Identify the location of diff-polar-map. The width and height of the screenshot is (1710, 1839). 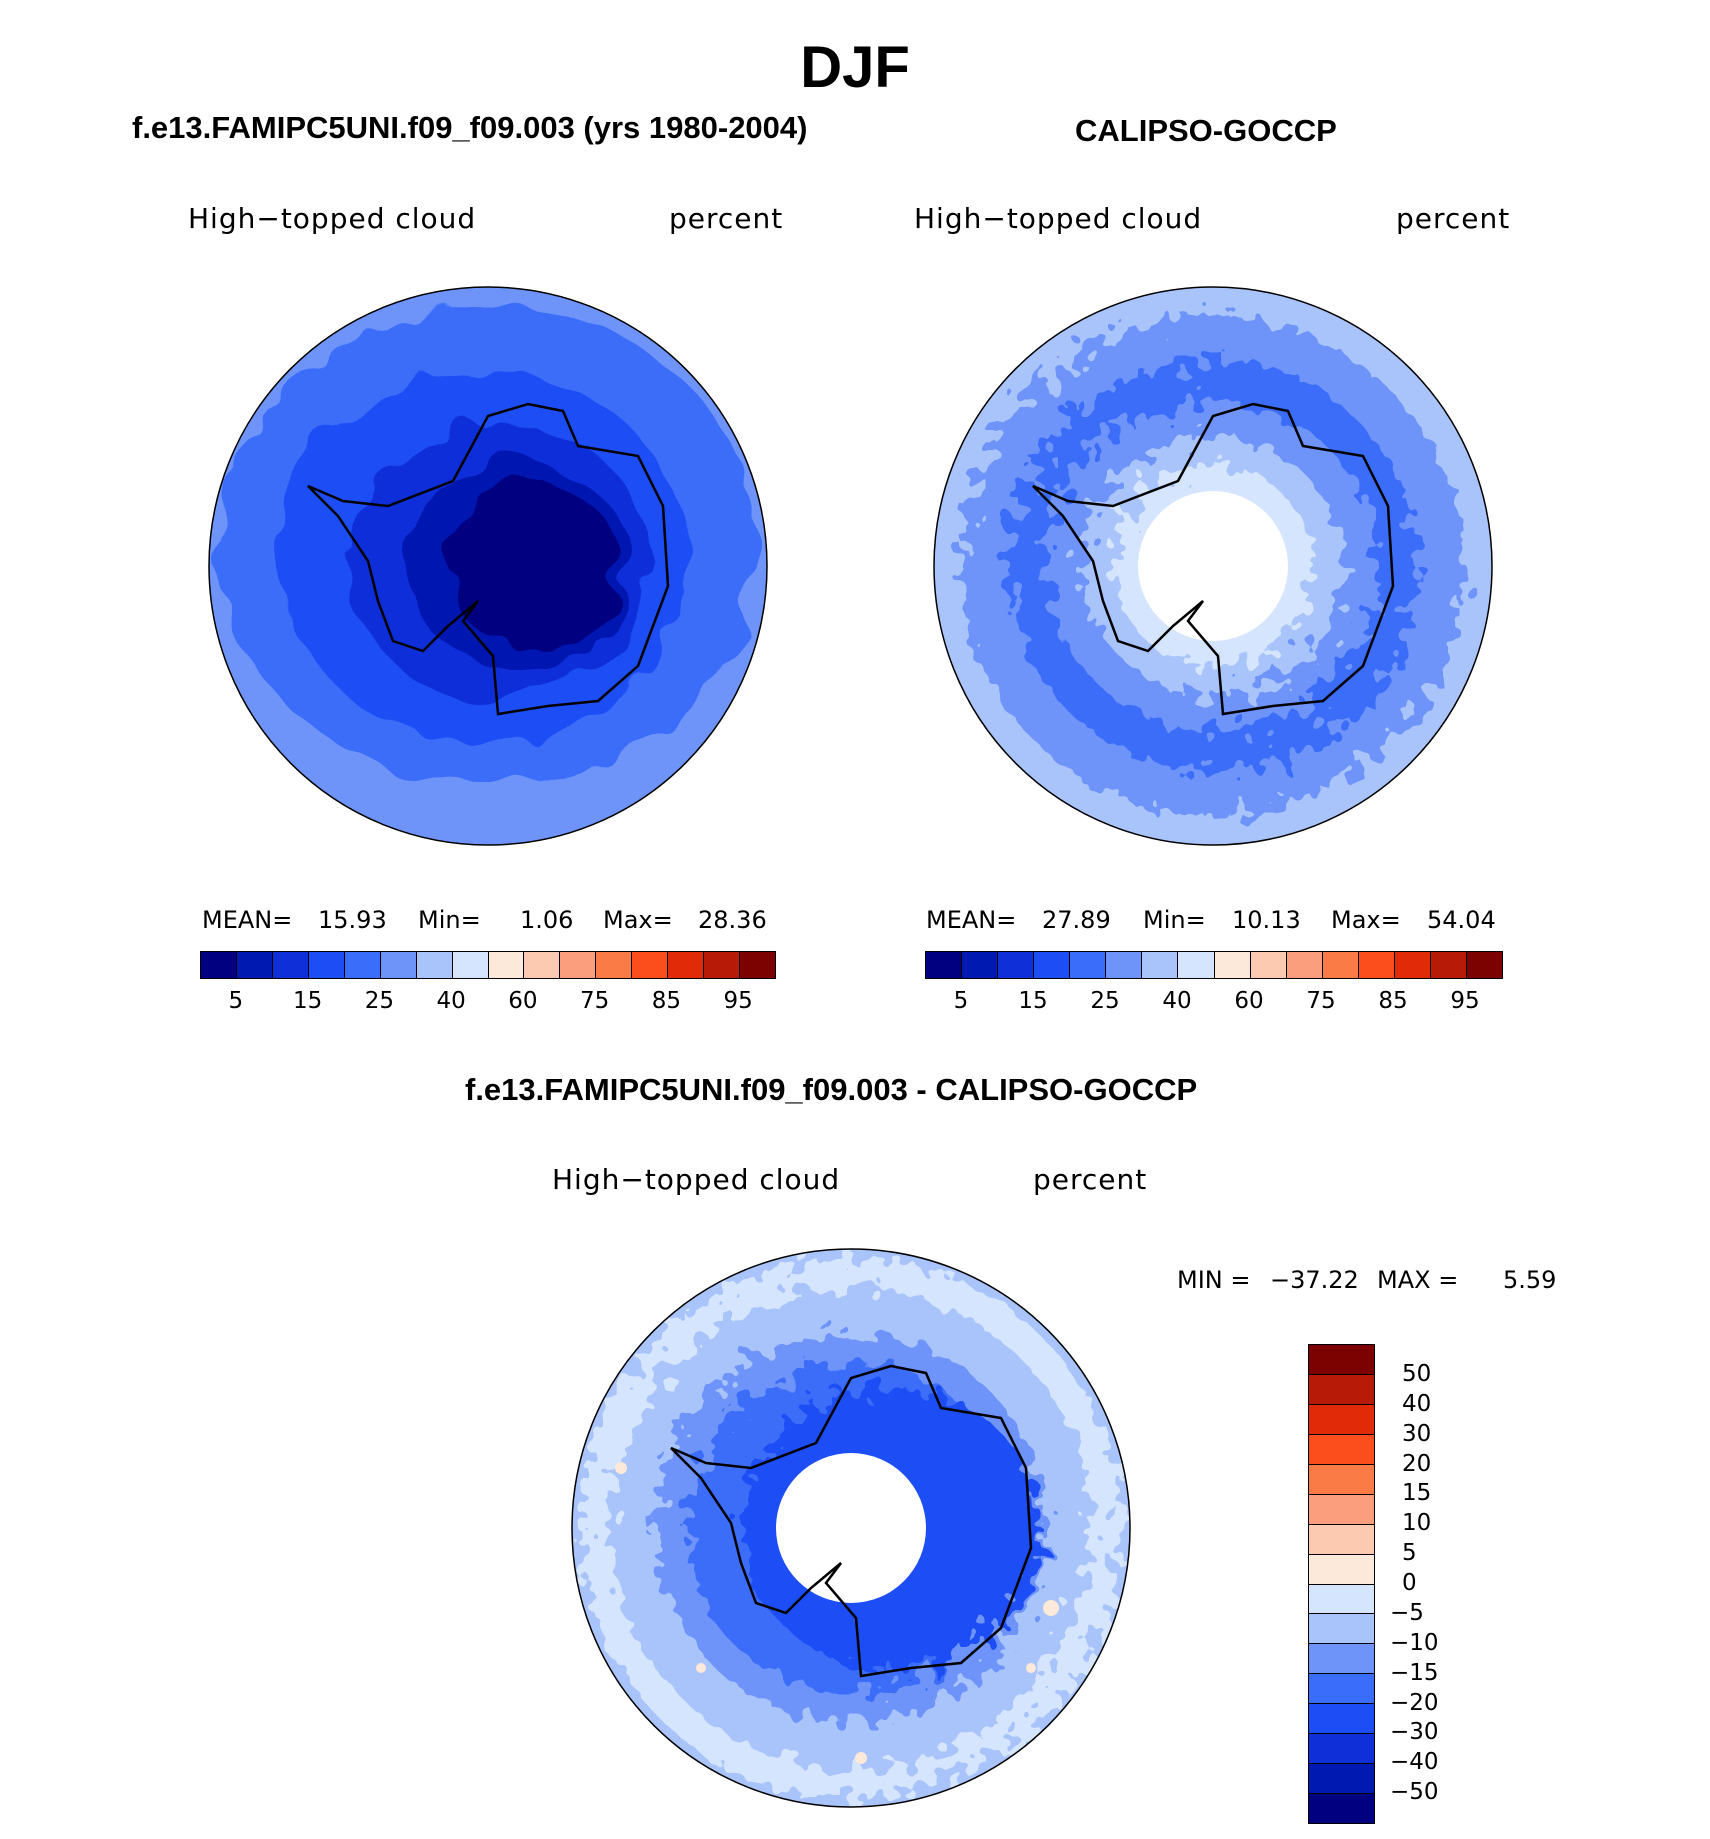
(851, 1528).